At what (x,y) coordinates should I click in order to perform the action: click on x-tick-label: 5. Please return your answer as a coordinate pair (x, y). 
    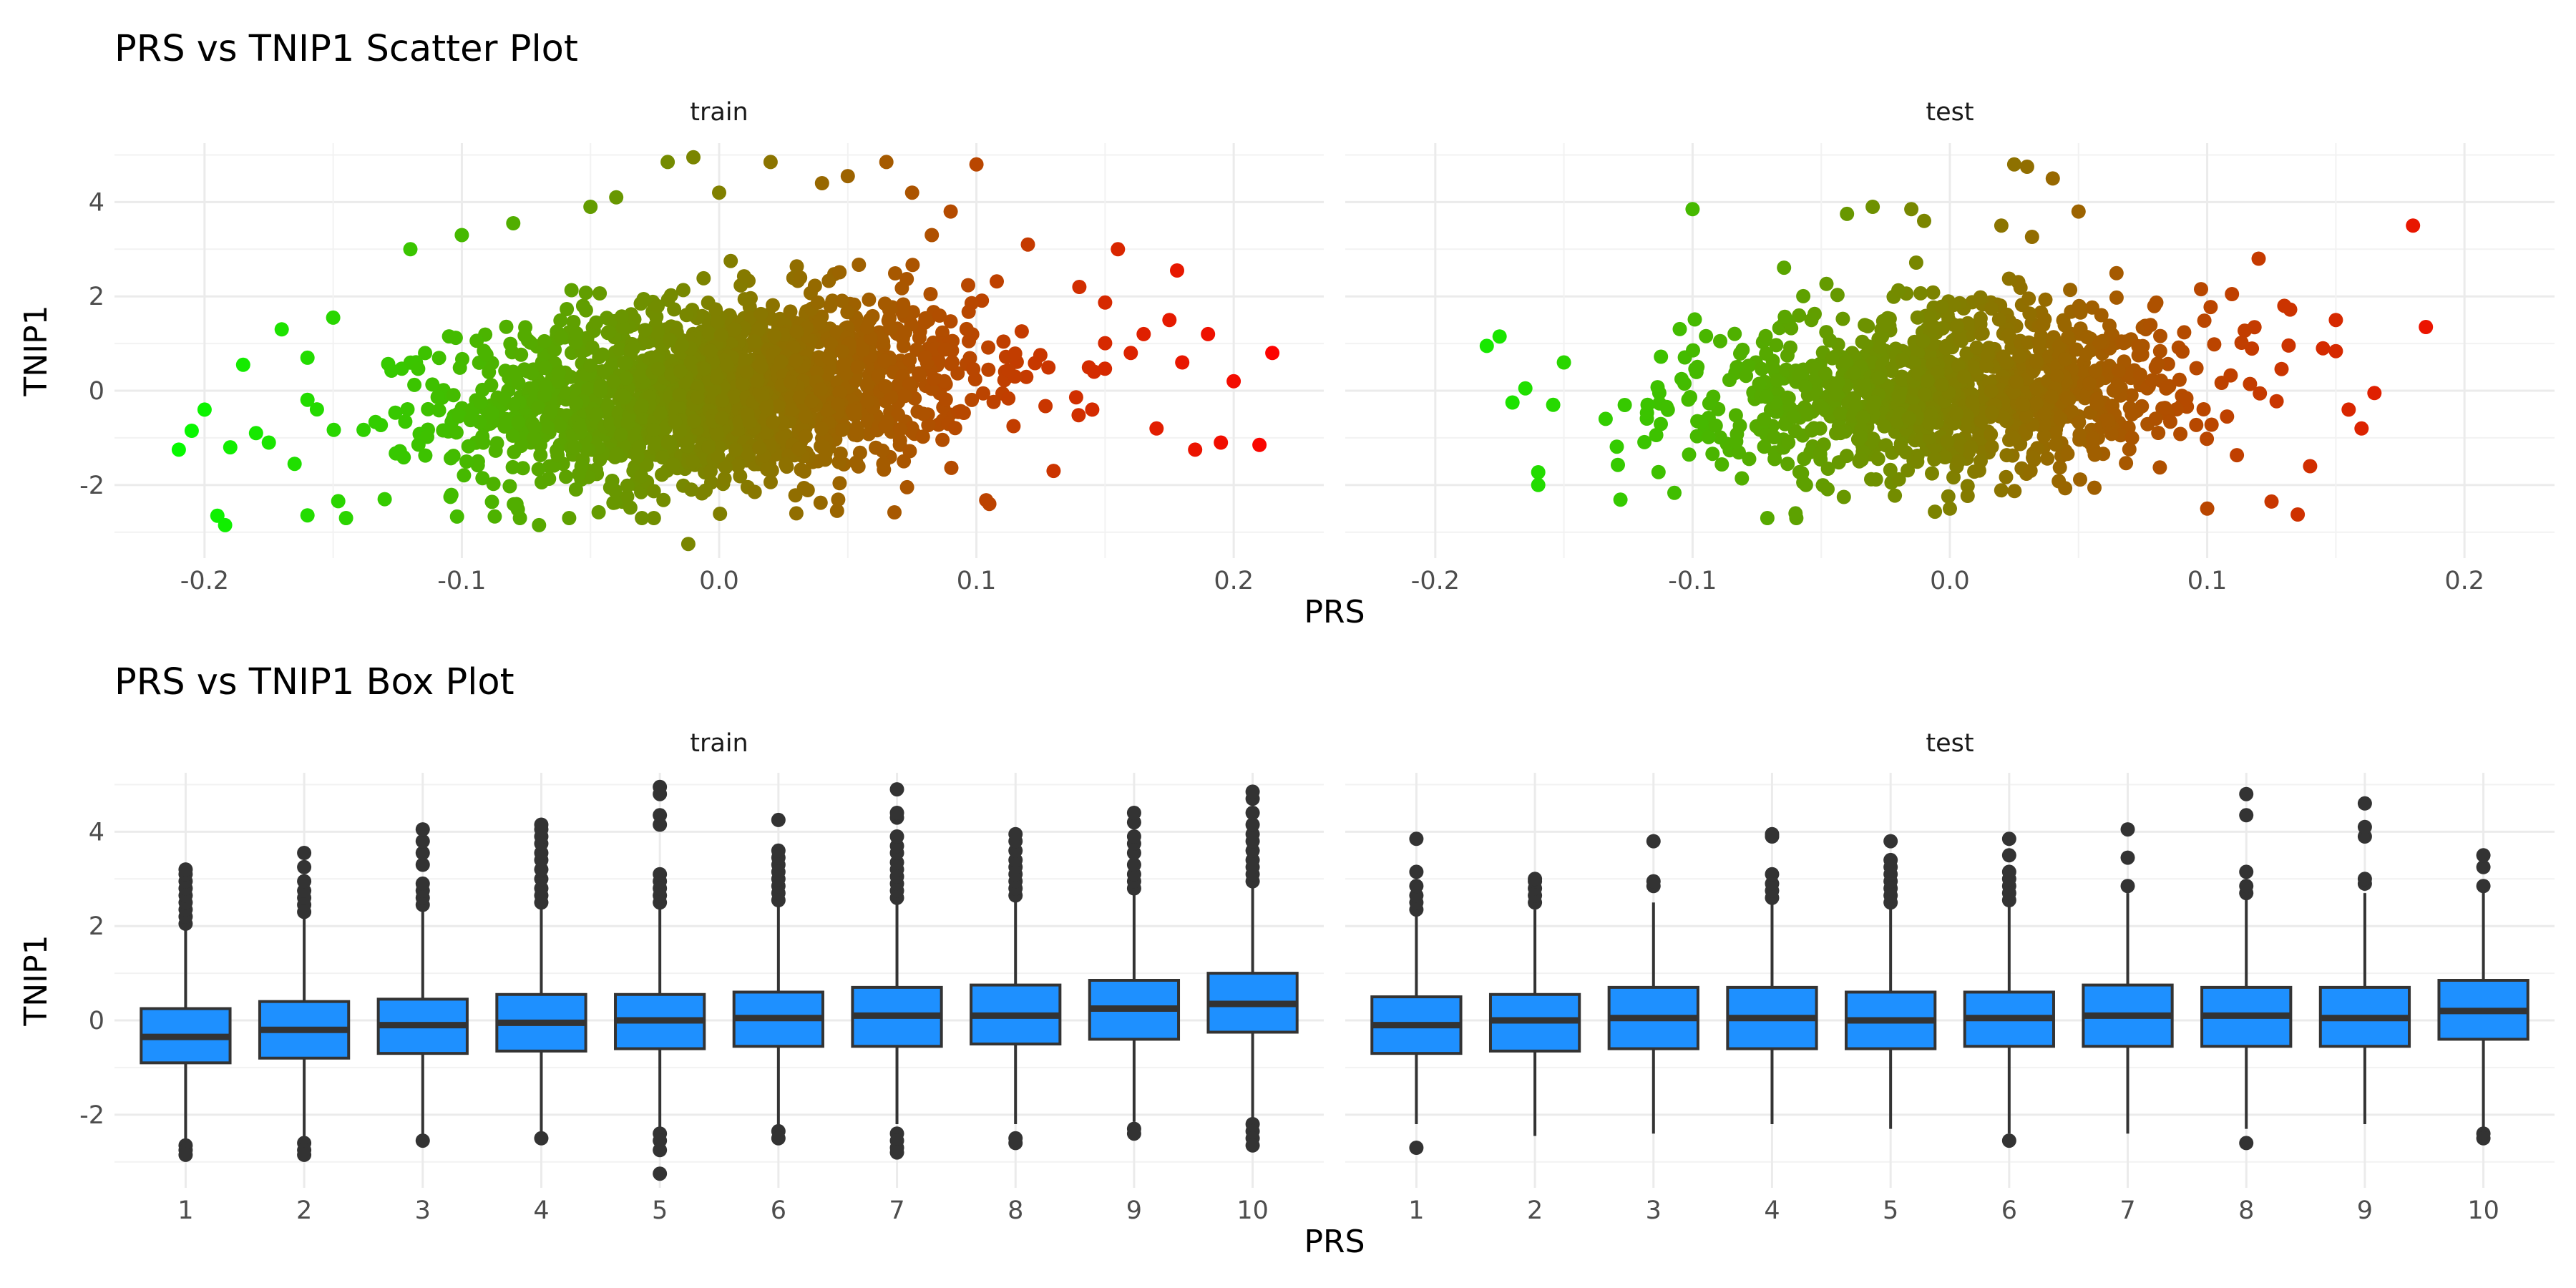
    Looking at the image, I should click on (660, 1210).